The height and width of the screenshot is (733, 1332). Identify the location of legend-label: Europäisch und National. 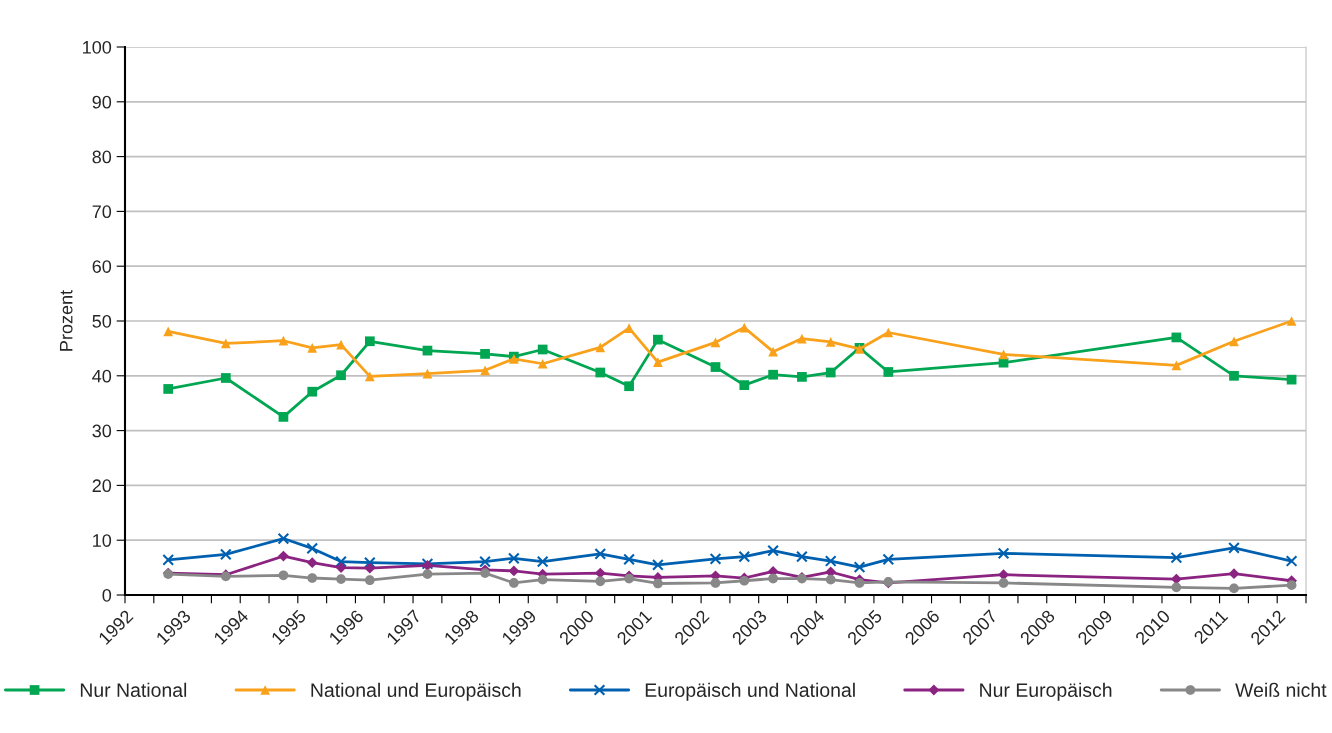
(750, 691).